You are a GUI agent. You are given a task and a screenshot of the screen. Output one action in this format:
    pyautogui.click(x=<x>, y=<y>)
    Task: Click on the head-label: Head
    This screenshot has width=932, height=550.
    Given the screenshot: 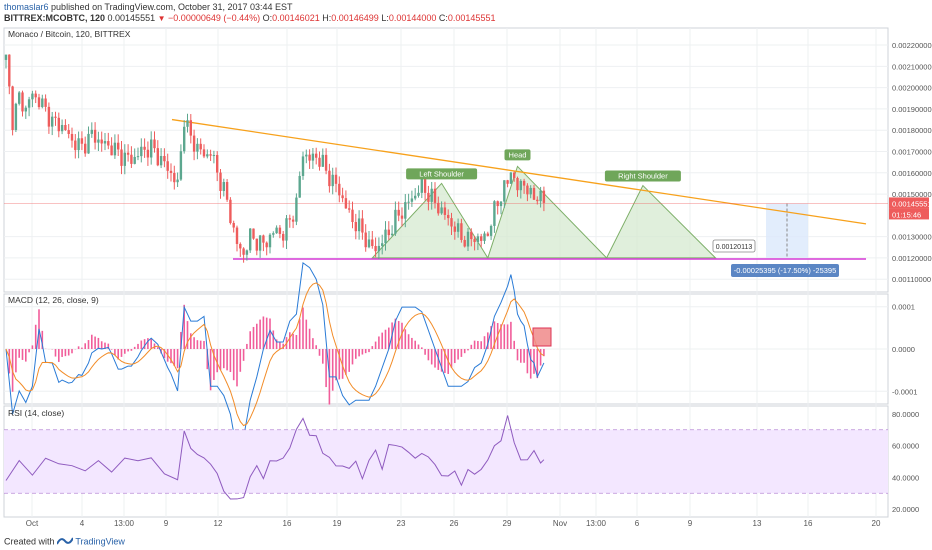 What is the action you would take?
    pyautogui.click(x=518, y=154)
    